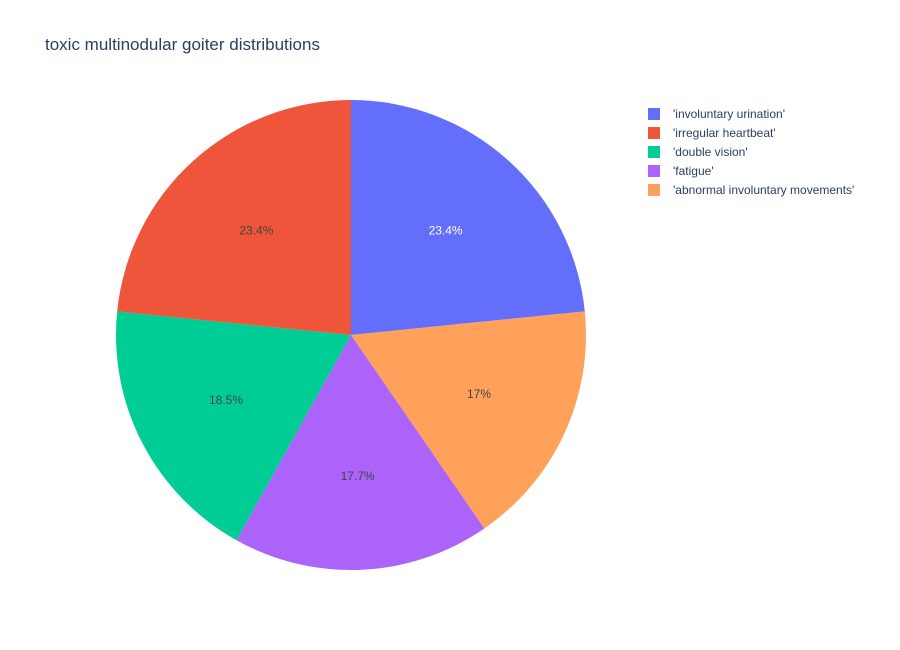  Describe the element at coordinates (446, 230) in the screenshot. I see `pie-slice-label-0: 23.4%` at that location.